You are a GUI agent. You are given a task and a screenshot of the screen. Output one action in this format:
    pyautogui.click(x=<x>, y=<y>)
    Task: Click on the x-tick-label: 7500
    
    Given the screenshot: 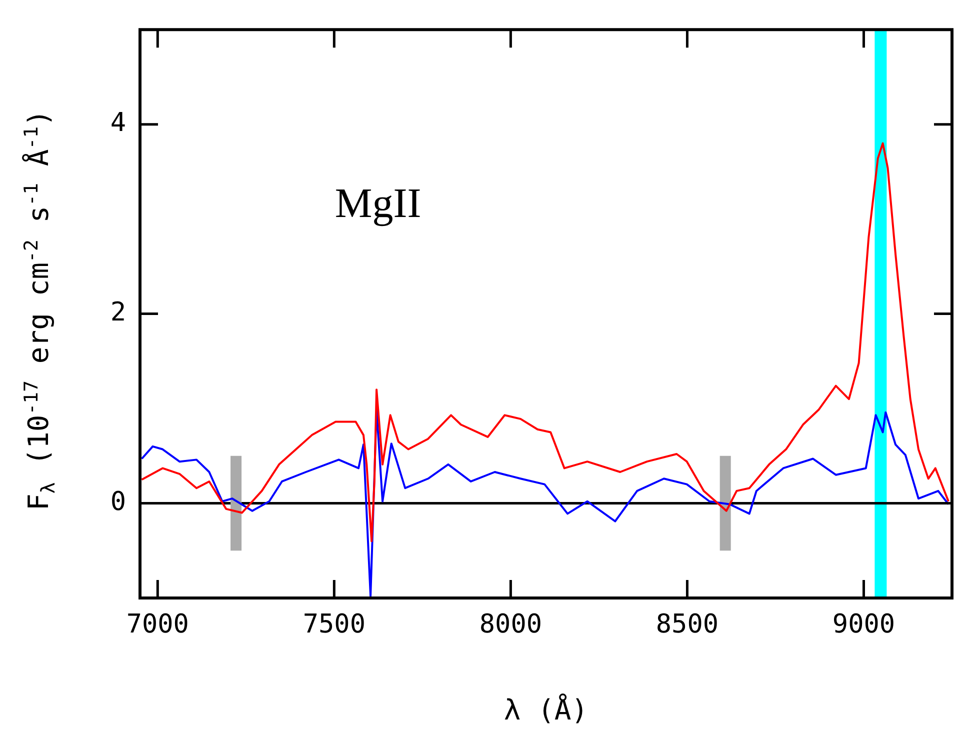 What is the action you would take?
    pyautogui.click(x=334, y=624)
    